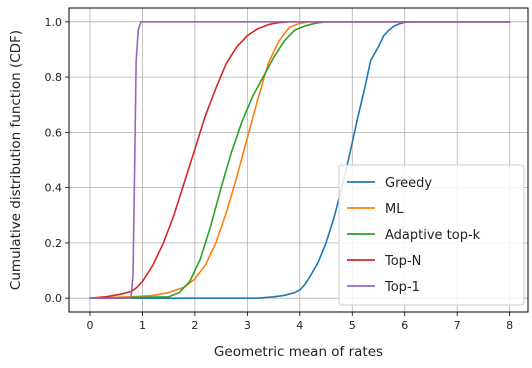  I want to click on y-tick-label: 0.2, so click(54, 243).